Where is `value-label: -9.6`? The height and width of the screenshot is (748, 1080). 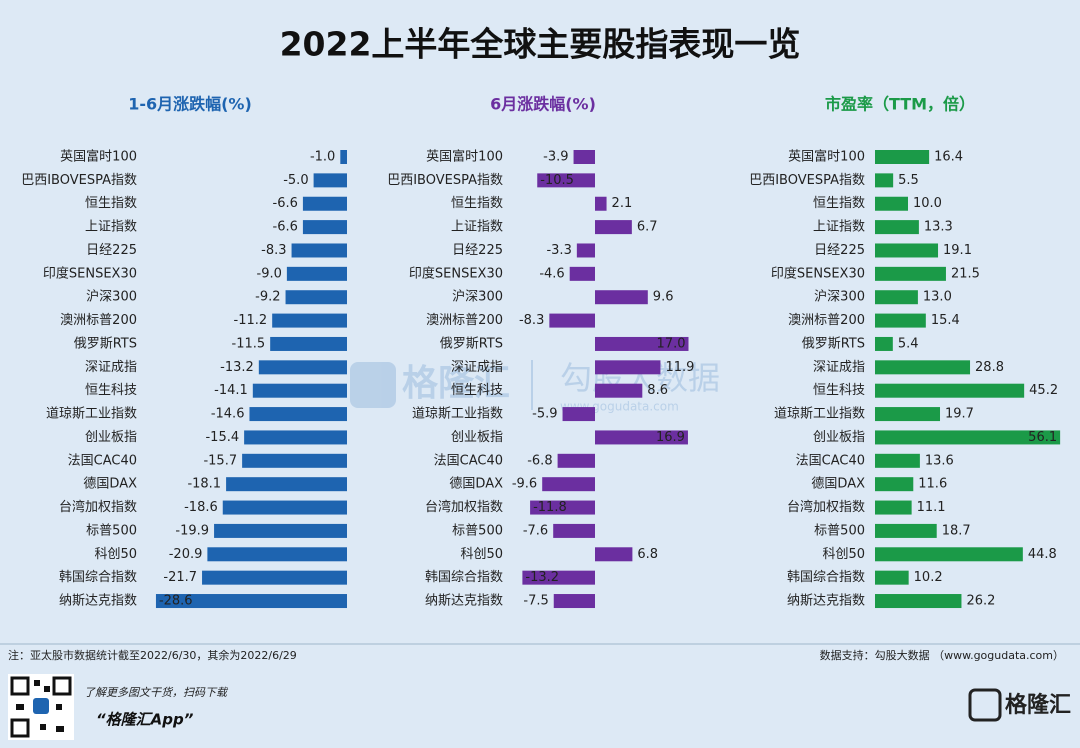
value-label: -9.6 is located at coordinates (524, 484).